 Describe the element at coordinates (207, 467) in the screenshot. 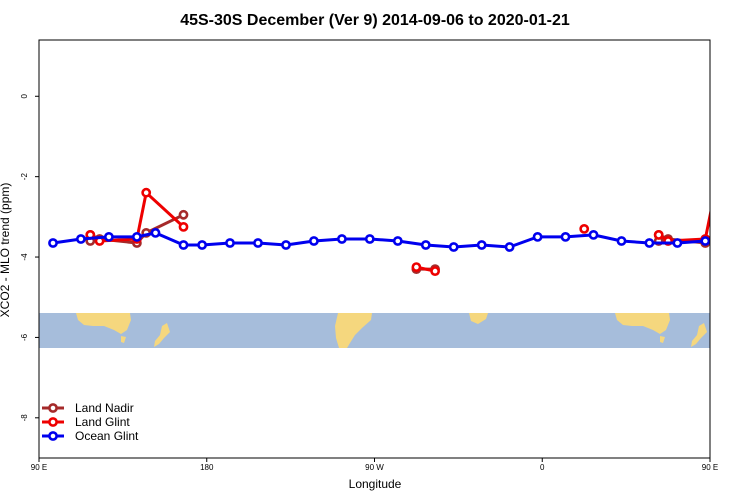

I see `x-tick-label: 180` at that location.